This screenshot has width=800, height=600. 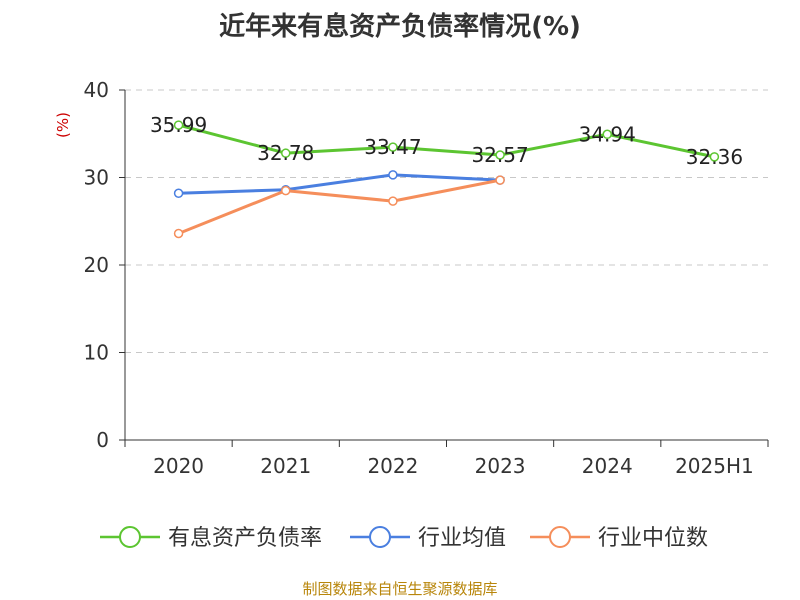 I want to click on legend-label-2: 行业均值, so click(x=462, y=538).